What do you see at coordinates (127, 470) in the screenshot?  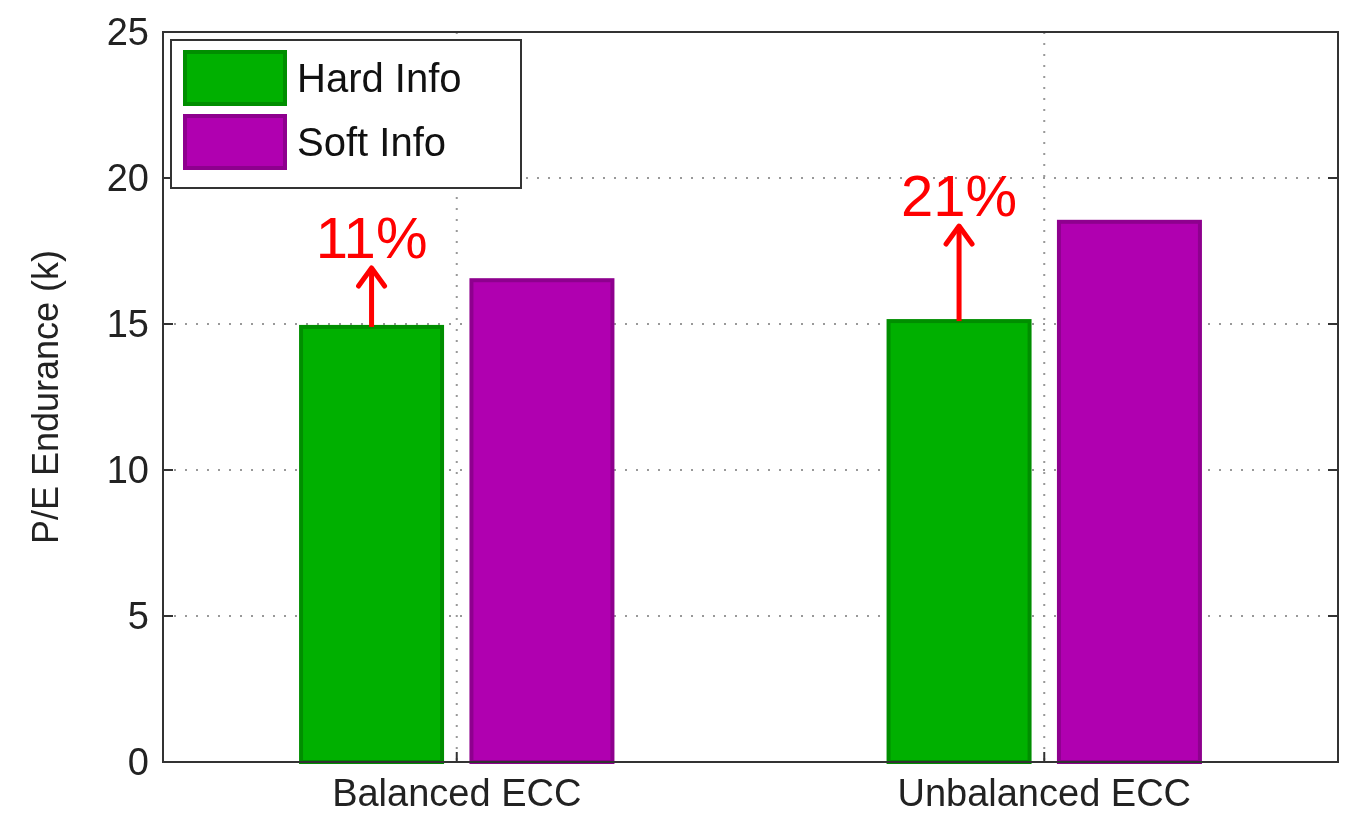 I see `y-tick-label: 10` at bounding box center [127, 470].